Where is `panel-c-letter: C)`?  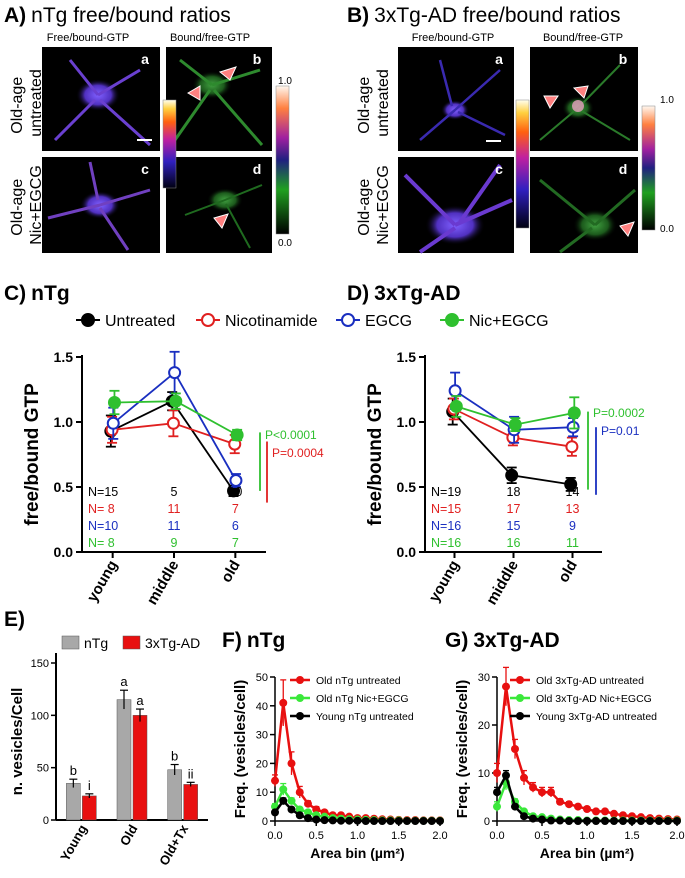
panel-c-letter: C) is located at coordinates (15, 293).